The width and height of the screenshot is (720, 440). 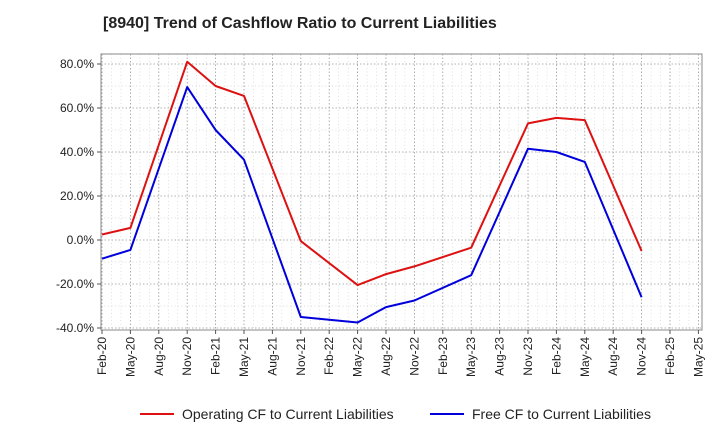 What do you see at coordinates (561, 414) in the screenshot?
I see `legend-label: Free CF to Current Liabilities` at bounding box center [561, 414].